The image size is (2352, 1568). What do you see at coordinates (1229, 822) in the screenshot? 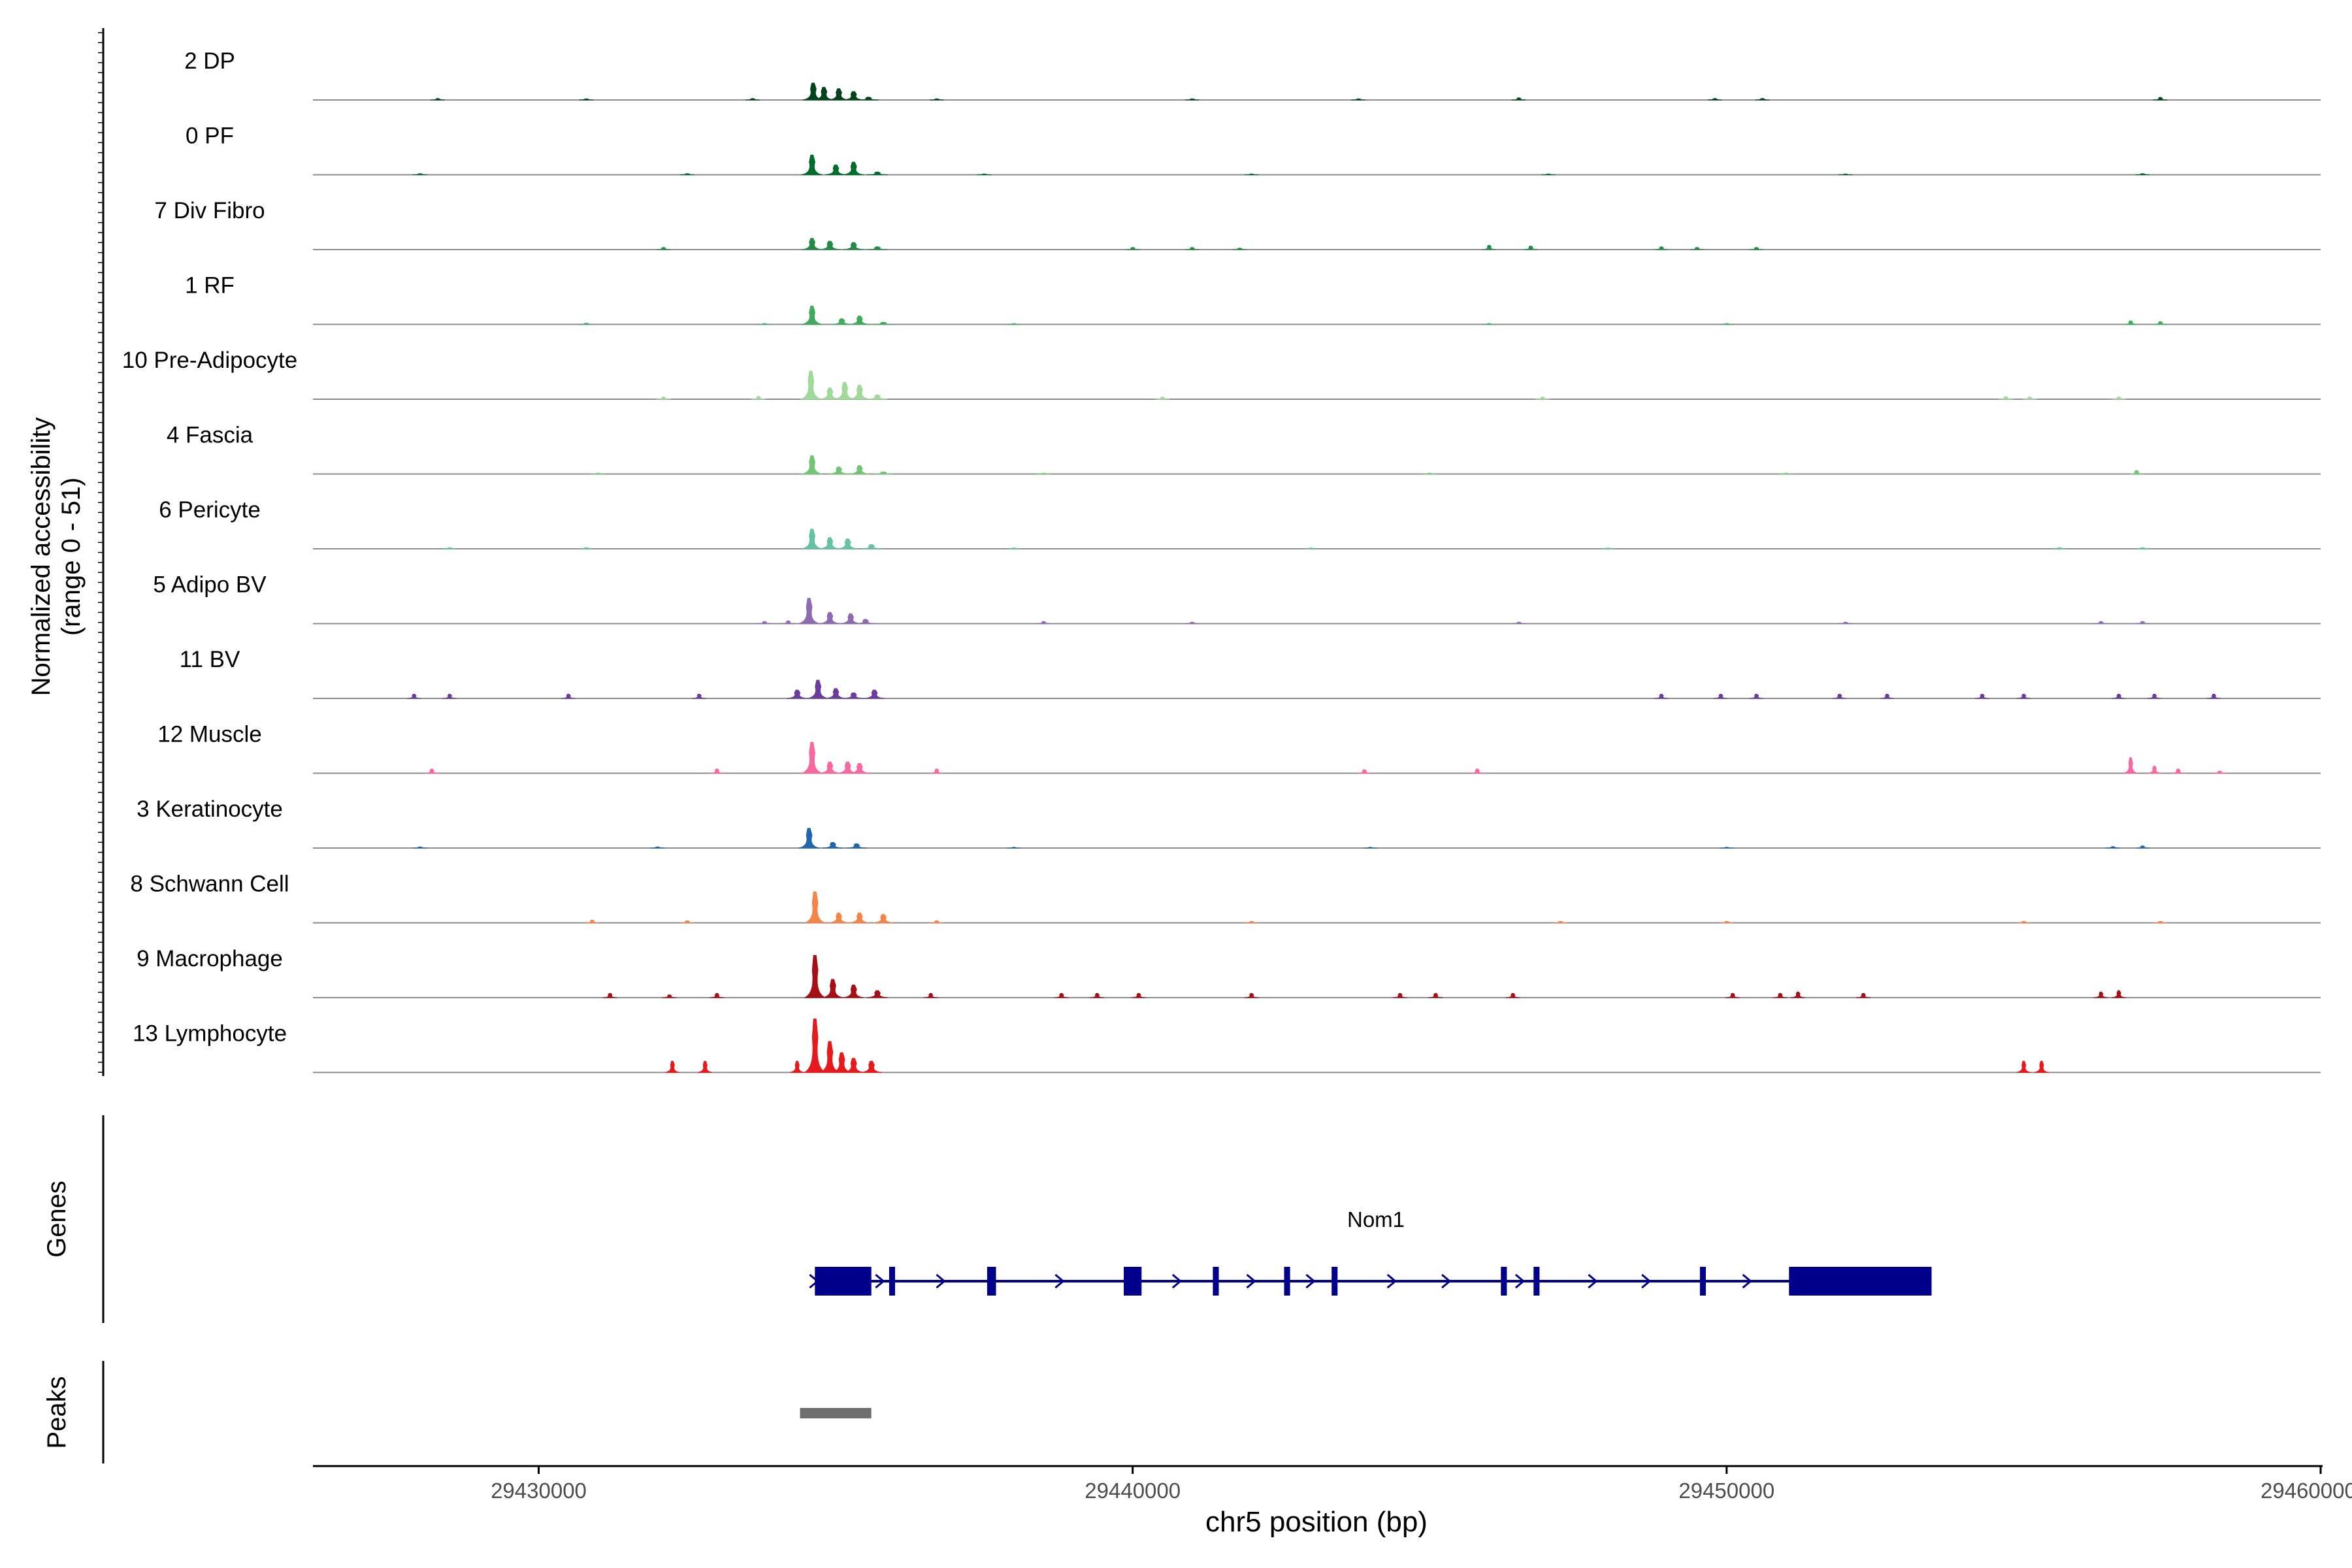
I see `track-3-keratinocyte: 3 Keratinocyte` at bounding box center [1229, 822].